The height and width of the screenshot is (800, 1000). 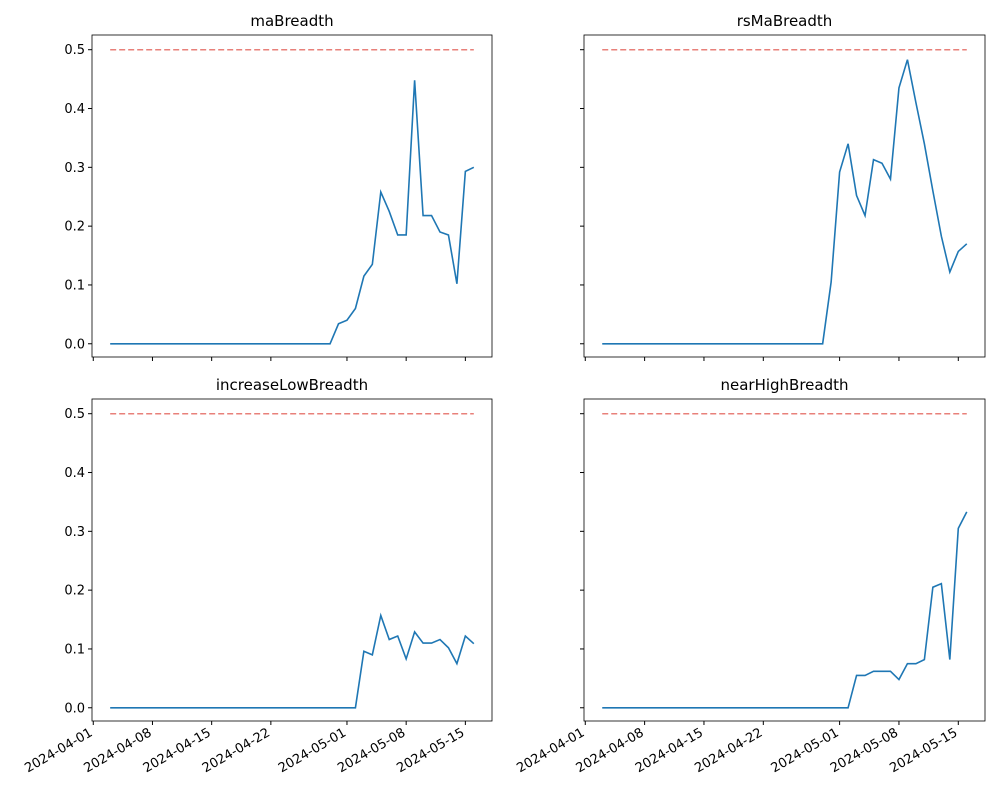 I want to click on chart-title: maBreadth, so click(x=291, y=21).